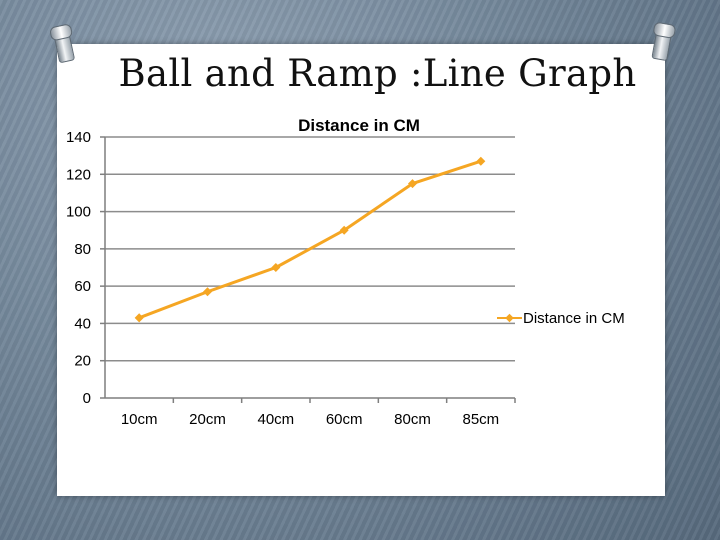 This screenshot has height=540, width=720. I want to click on y-tick-label: 120, so click(78, 174).